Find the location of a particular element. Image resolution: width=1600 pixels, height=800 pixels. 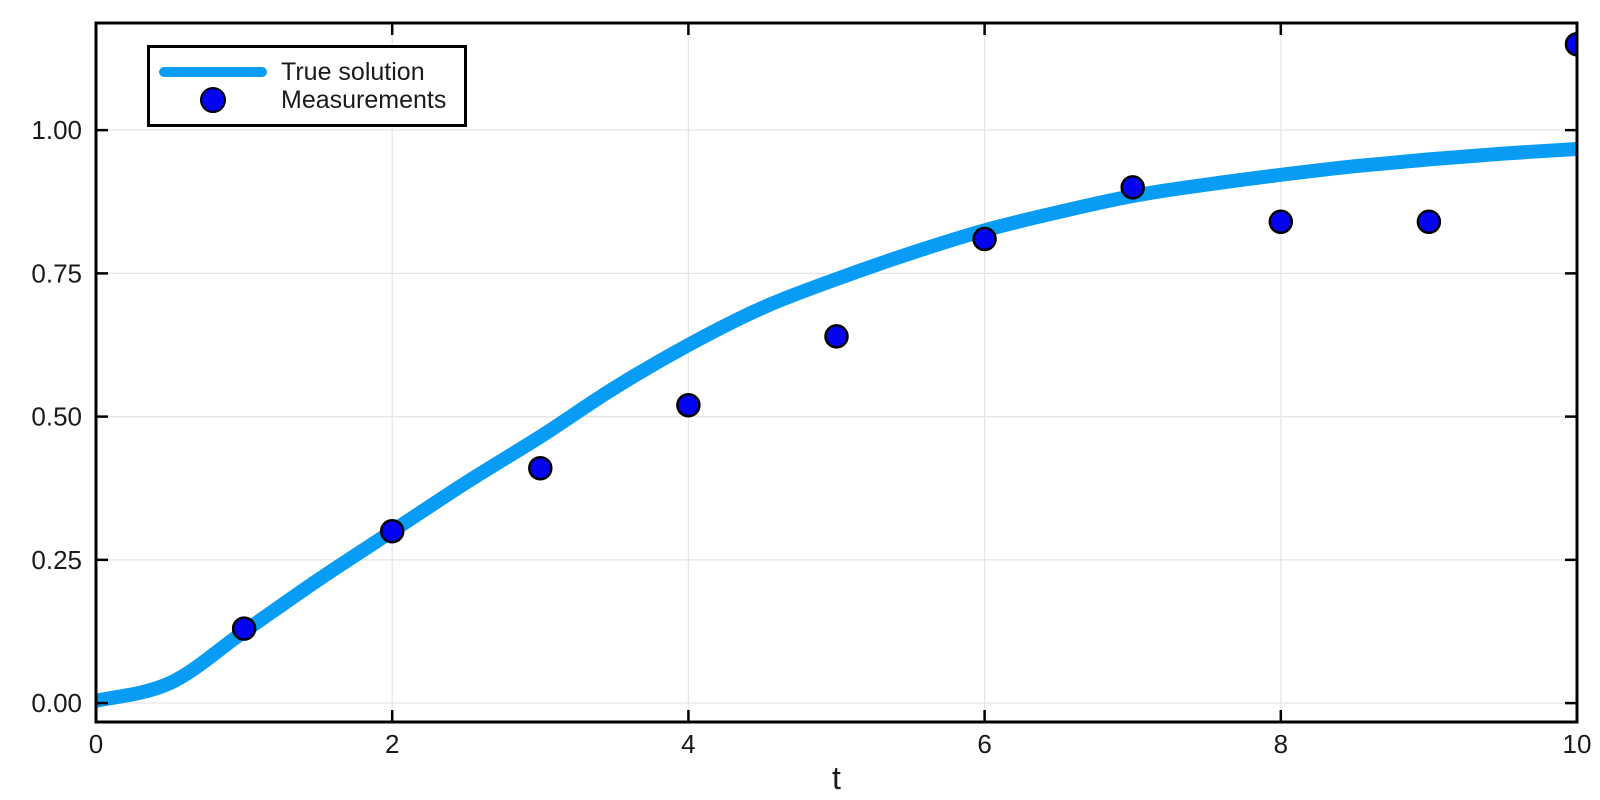

y-tick-label: 1.00 is located at coordinates (56, 130).